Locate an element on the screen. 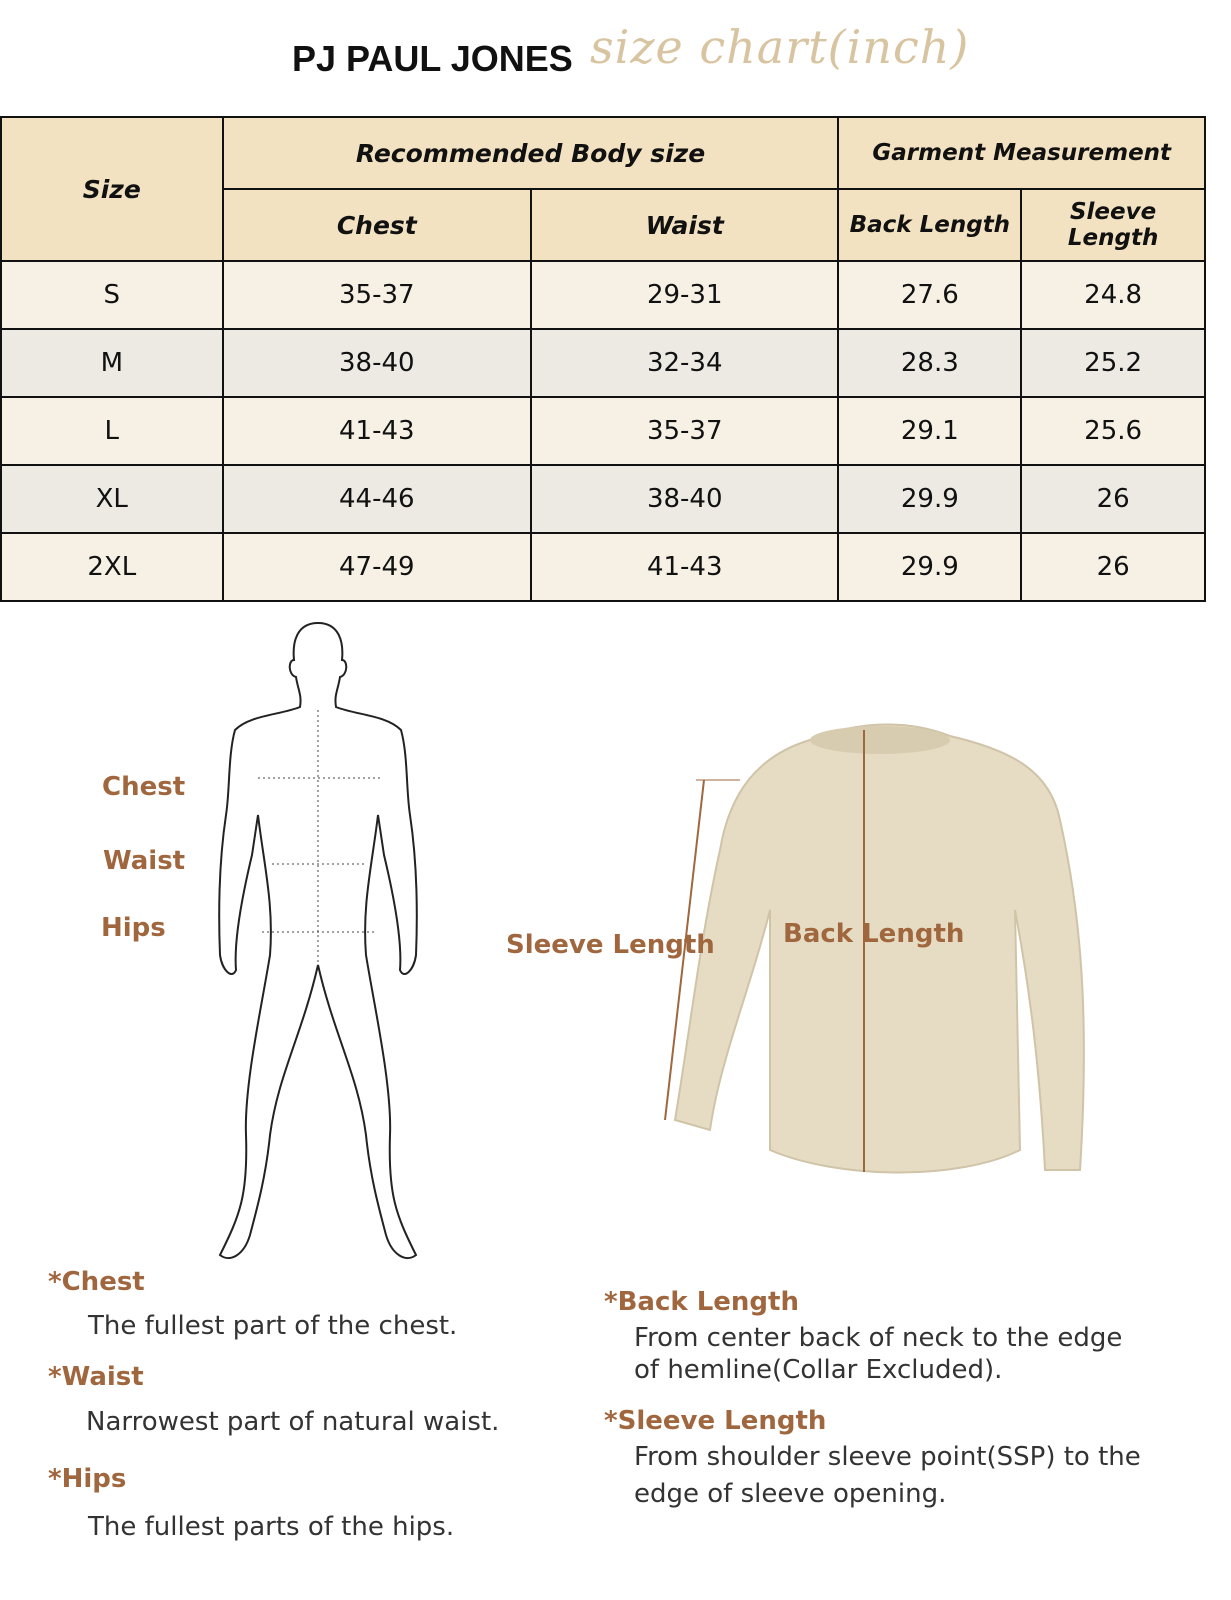  body-size-header: Recommended Body size is located at coordinates (530, 153).